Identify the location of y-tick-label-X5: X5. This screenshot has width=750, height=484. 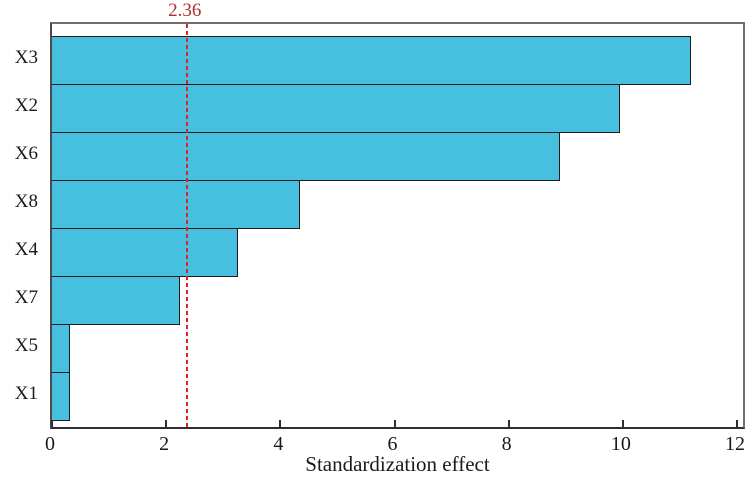
(26, 345).